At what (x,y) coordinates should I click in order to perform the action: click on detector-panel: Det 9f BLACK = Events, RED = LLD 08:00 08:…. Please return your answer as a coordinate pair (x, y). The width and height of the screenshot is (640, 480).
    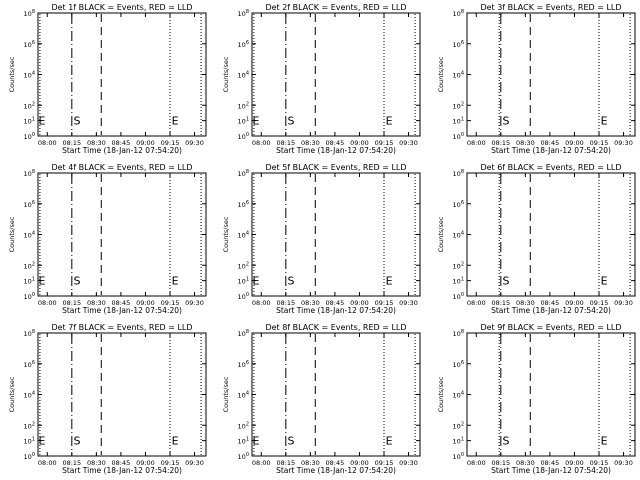
    Looking at the image, I should click on (536, 399).